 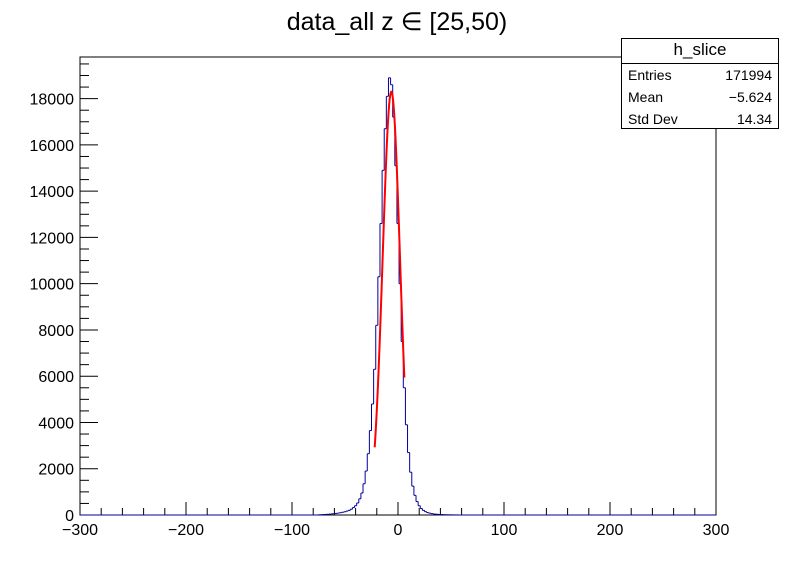 I want to click on chart-title: data_all z ∈ [25,50), so click(x=397, y=22).